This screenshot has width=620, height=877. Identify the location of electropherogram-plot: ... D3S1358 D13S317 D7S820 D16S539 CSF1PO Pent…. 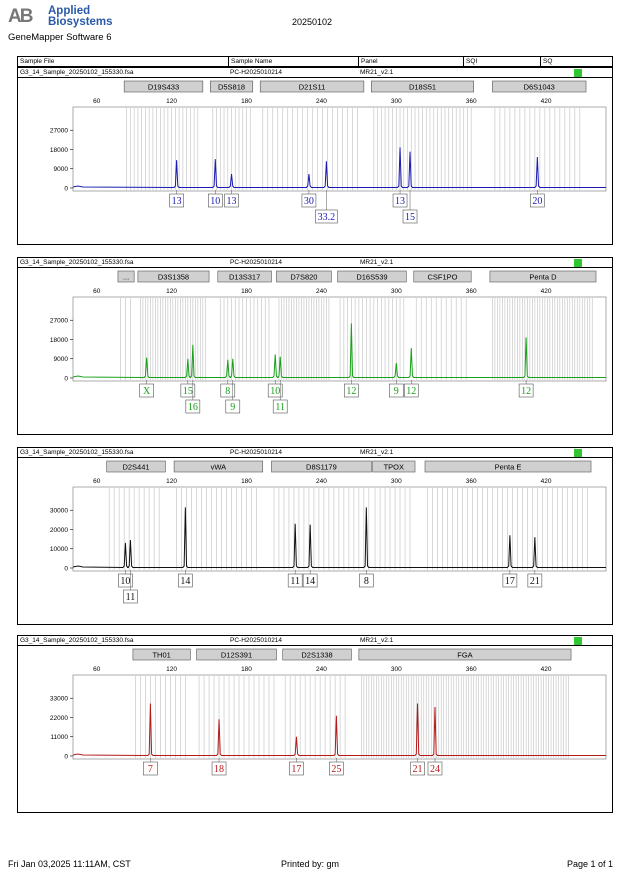
(328, 342).